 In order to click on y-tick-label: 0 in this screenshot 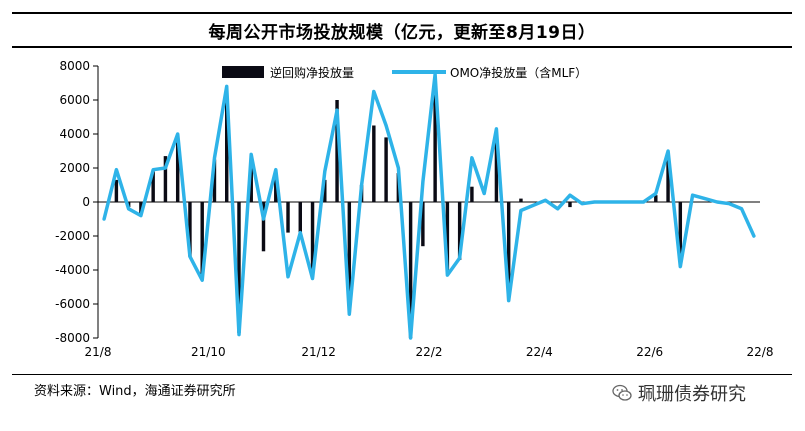, I will do `click(86, 202)`.